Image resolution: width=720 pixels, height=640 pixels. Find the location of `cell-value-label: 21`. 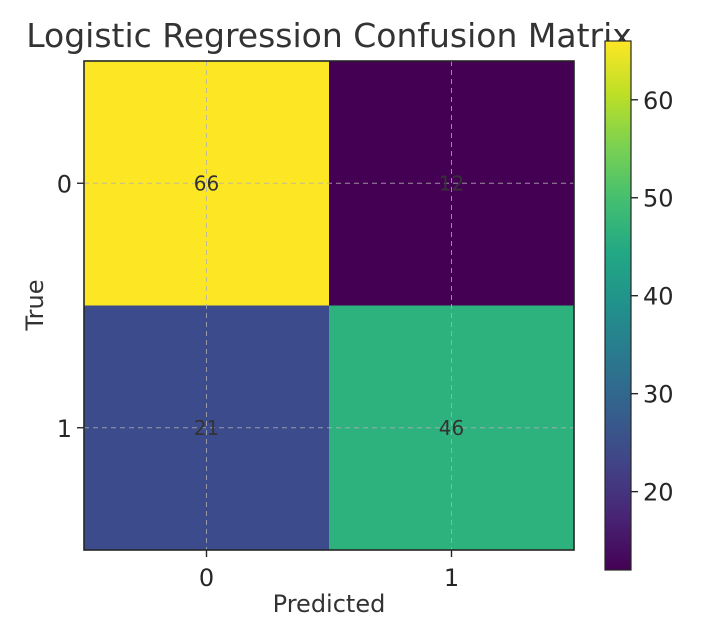

cell-value-label: 21 is located at coordinates (206, 428).